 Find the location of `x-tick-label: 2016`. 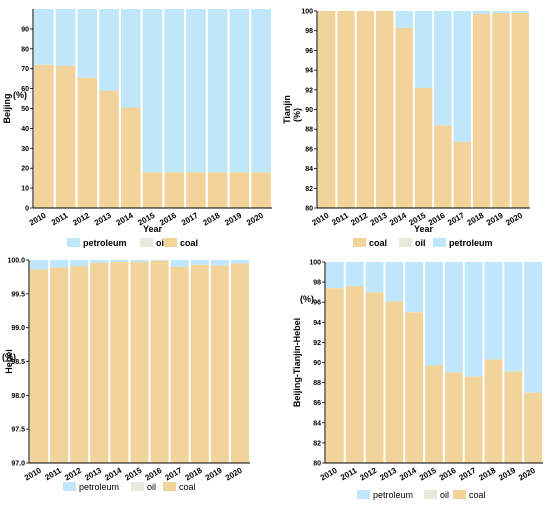

x-tick-label: 2016 is located at coordinates (153, 474).